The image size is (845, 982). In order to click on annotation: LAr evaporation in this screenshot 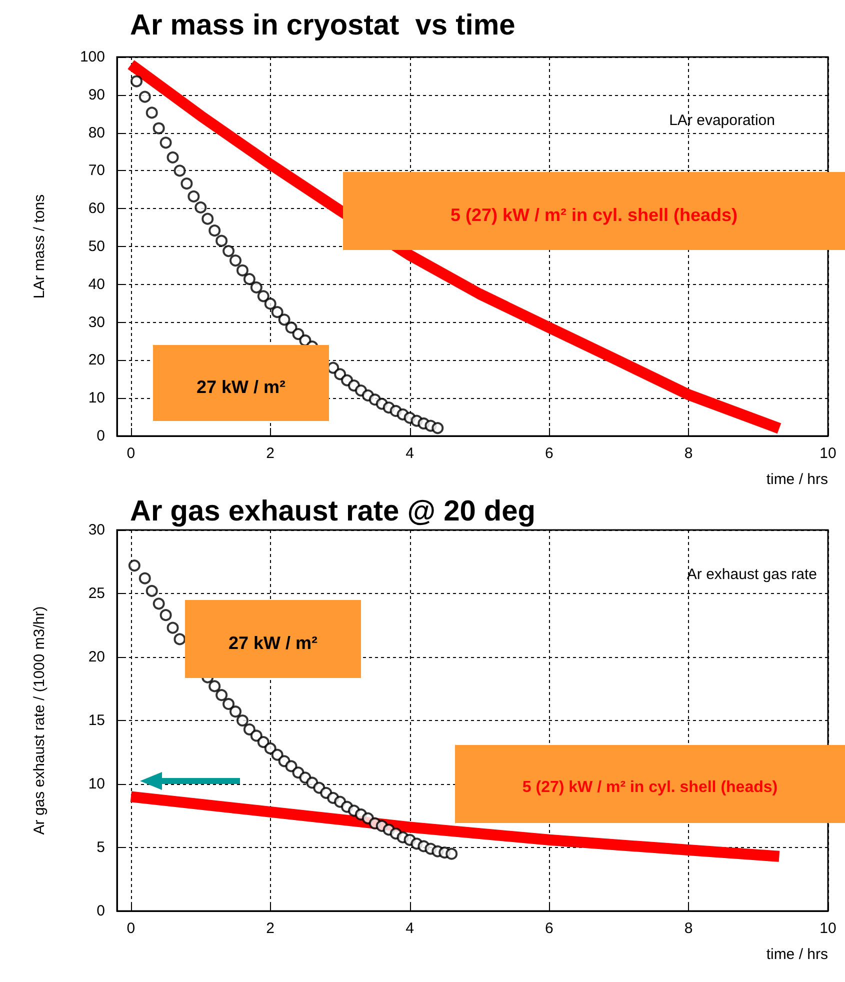, I will do `click(722, 120)`.